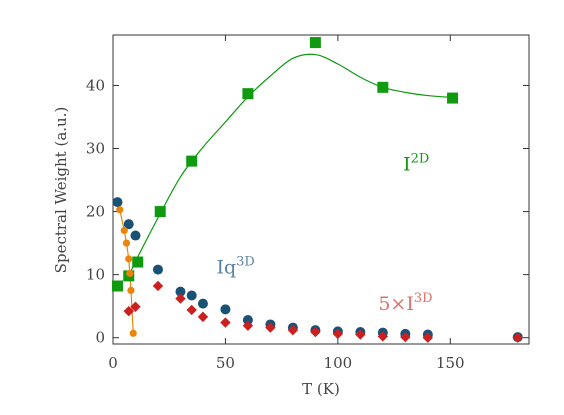 The image size is (564, 415). What do you see at coordinates (420, 159) in the screenshot?
I see `annotation-superscript: 2D` at bounding box center [420, 159].